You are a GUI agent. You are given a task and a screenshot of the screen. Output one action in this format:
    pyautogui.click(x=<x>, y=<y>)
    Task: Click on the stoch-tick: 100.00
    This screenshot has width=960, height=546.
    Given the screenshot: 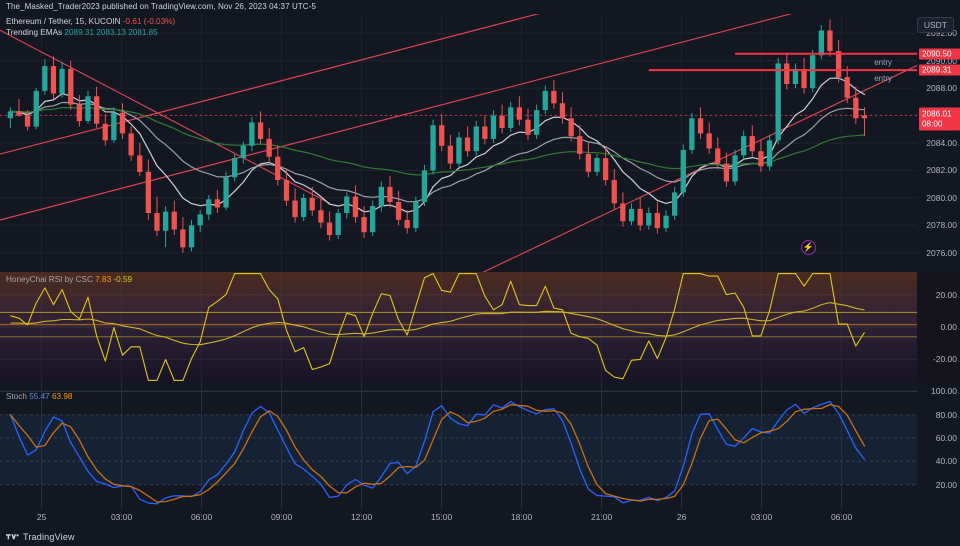 What is the action you would take?
    pyautogui.click(x=944, y=391)
    